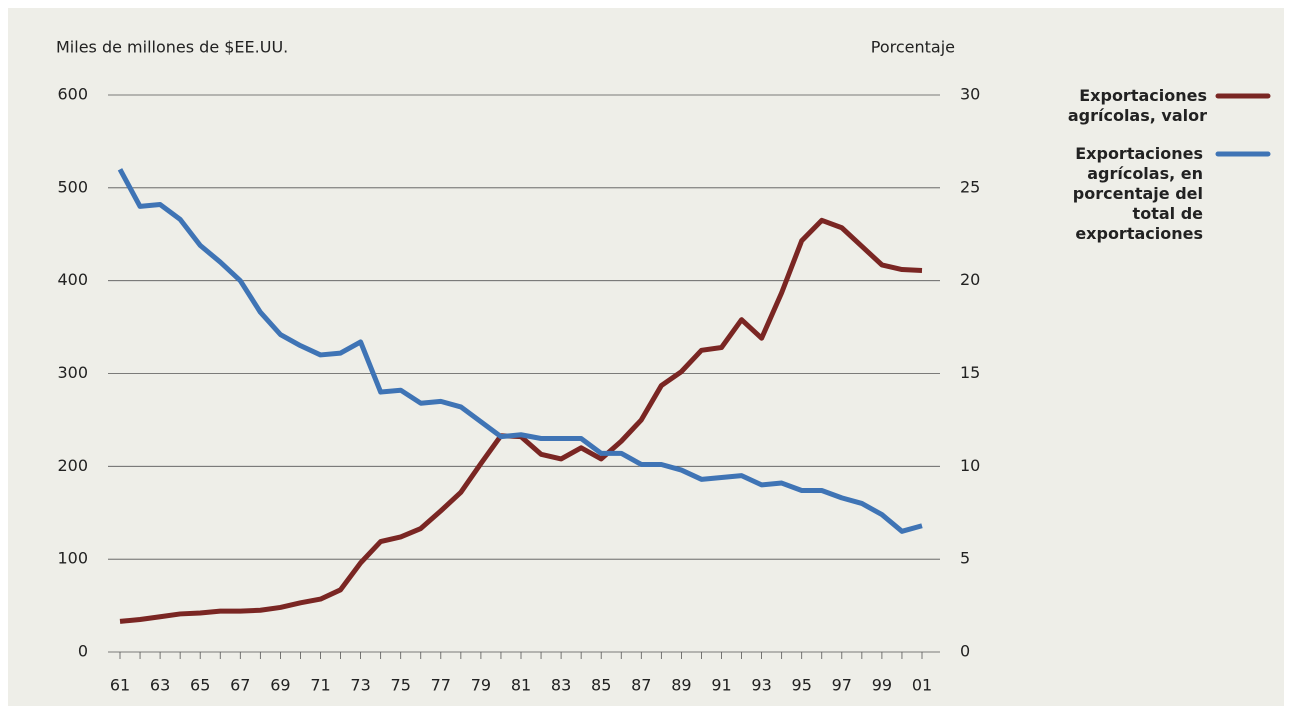 This screenshot has width=1291, height=713. What do you see at coordinates (681, 685) in the screenshot?
I see `x-tick-label: 89` at bounding box center [681, 685].